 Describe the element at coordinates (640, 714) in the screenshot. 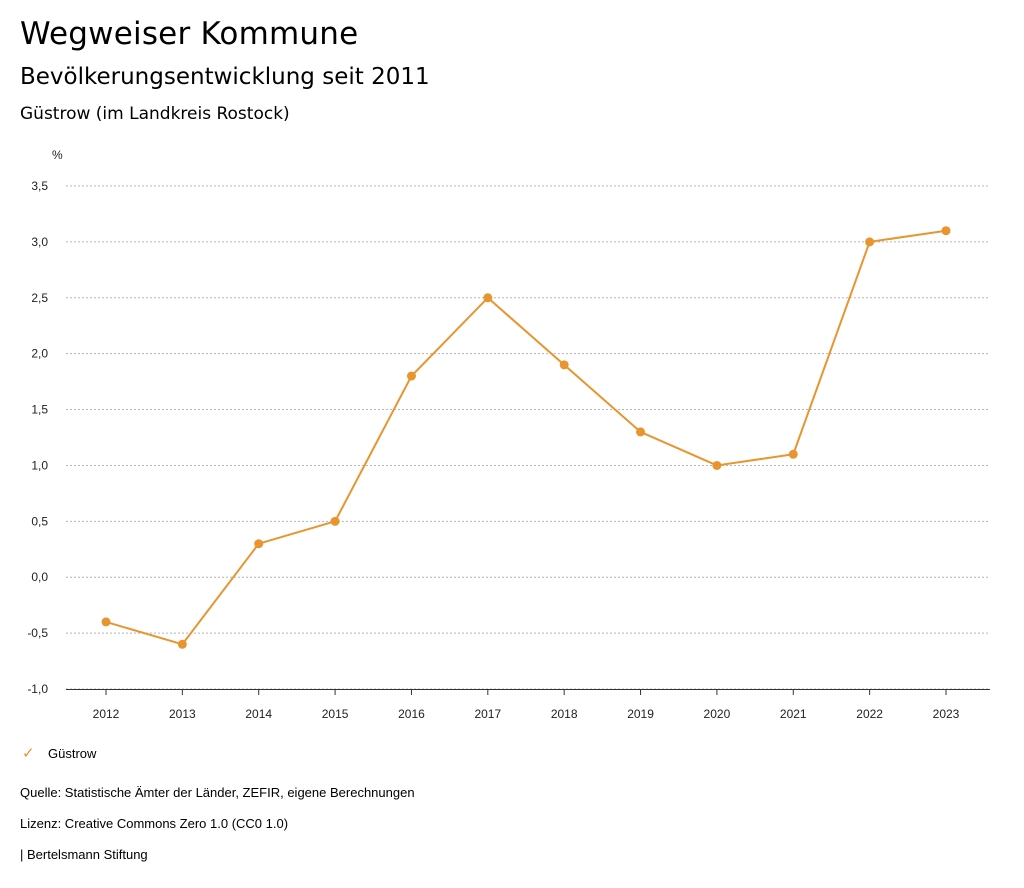

I see `x-tick-label: 2019` at that location.